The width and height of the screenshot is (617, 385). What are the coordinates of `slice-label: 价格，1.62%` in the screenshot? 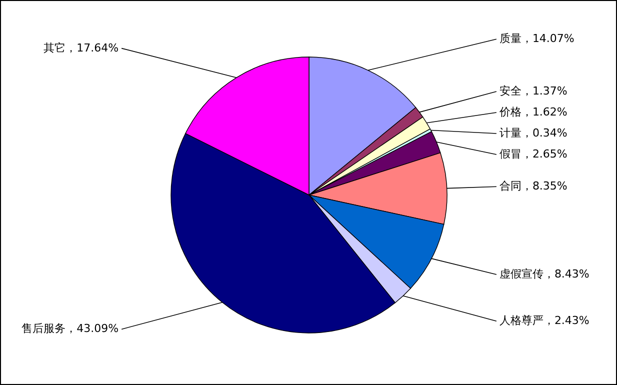 It's located at (533, 111).